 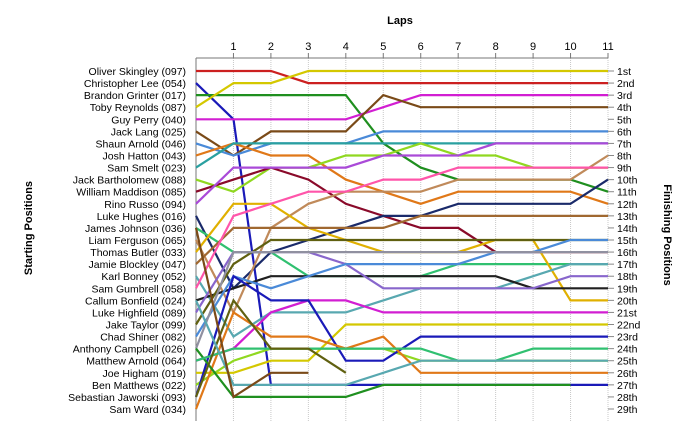 What do you see at coordinates (139, 386) in the screenshot?
I see `starting-label: Ben Matthews (022)` at bounding box center [139, 386].